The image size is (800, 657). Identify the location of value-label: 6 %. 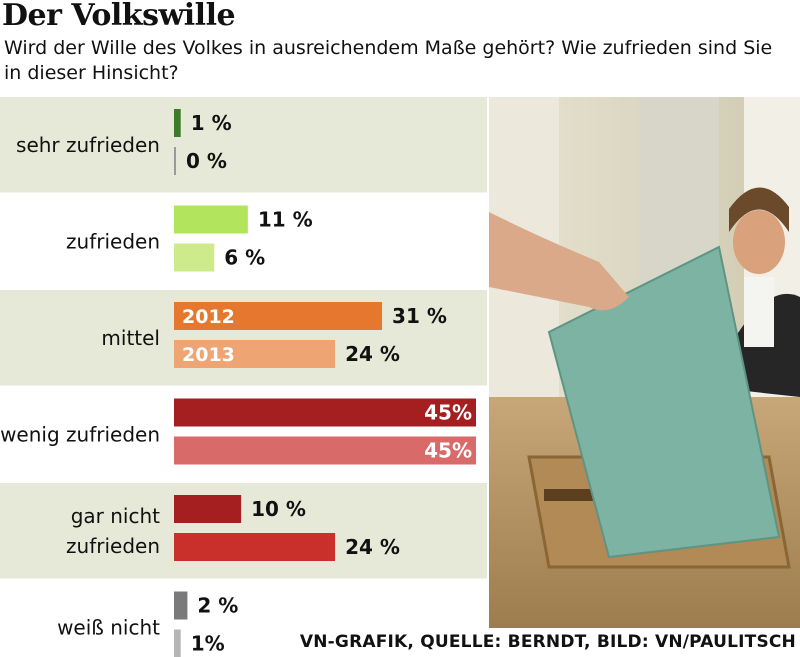
(244, 258).